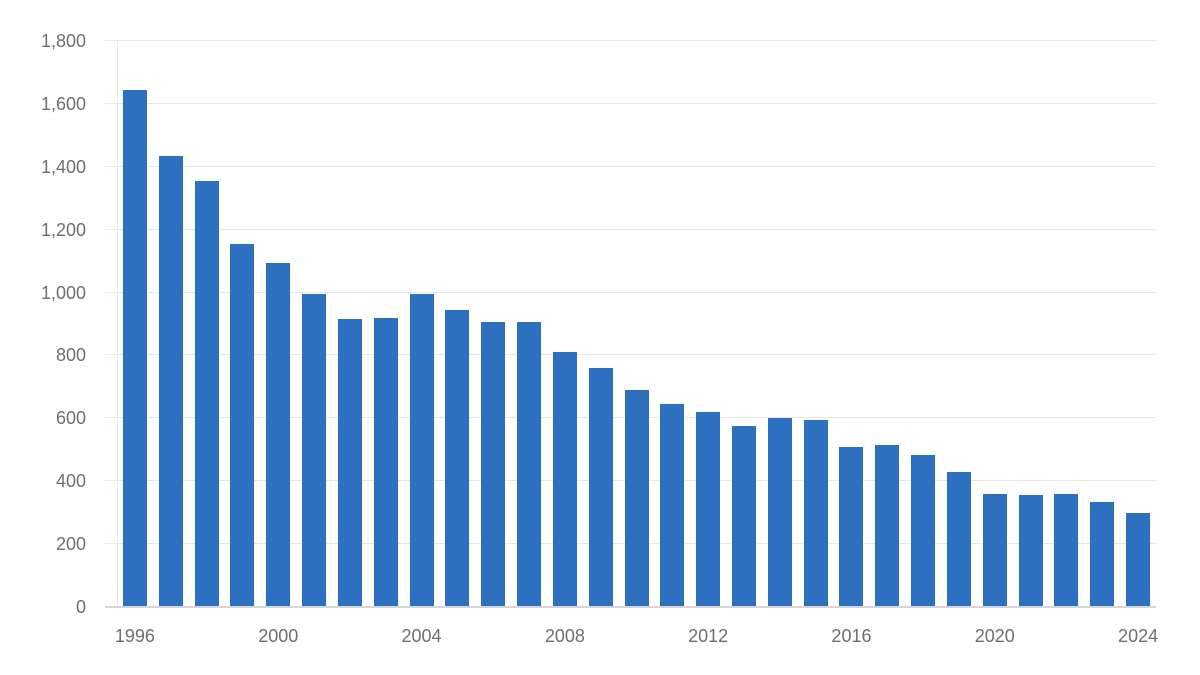  What do you see at coordinates (815, 513) in the screenshot?
I see `bar-2015` at bounding box center [815, 513].